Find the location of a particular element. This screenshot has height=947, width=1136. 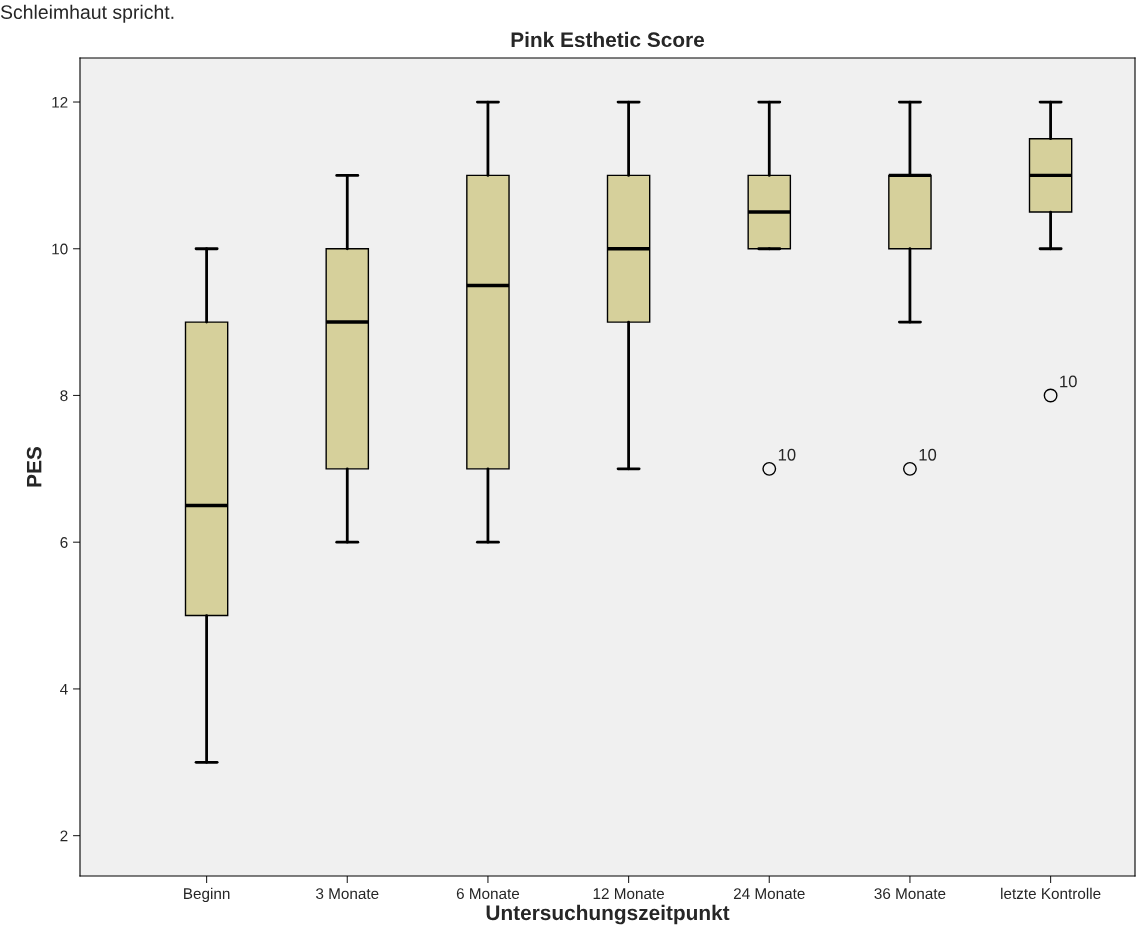

x-axis-title: Untersuchungszeitpunkt is located at coordinates (608, 914).